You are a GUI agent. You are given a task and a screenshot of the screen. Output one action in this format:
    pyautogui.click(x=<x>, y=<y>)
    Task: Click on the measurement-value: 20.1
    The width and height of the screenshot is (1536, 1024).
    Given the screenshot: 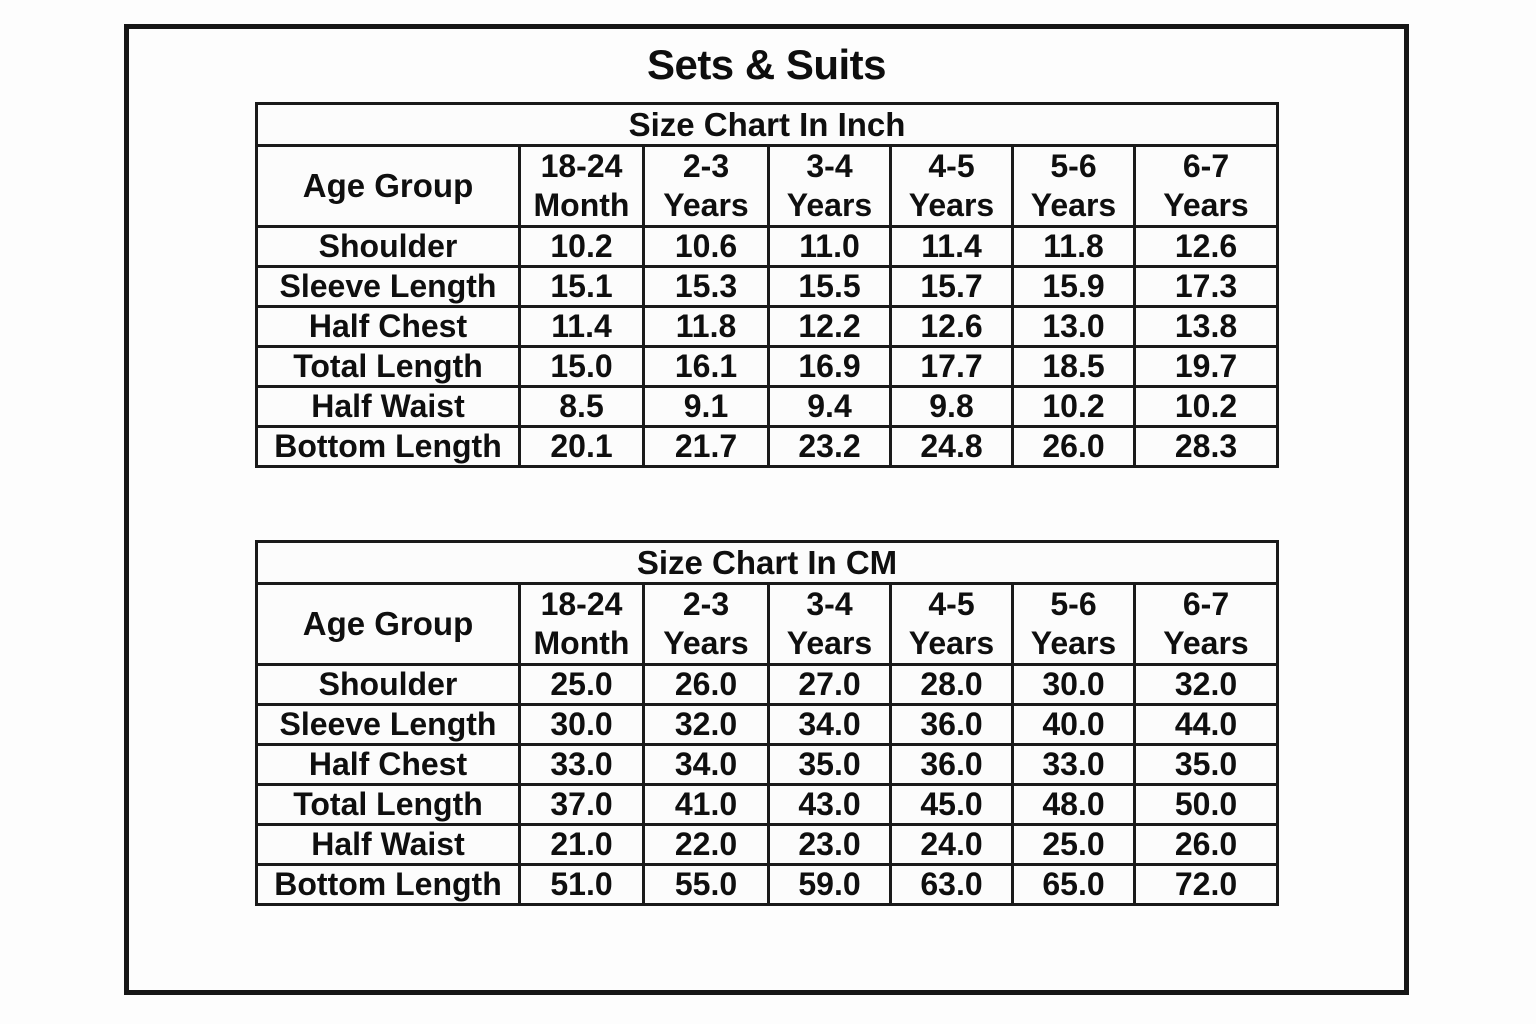 What is the action you would take?
    pyautogui.click(x=581, y=446)
    